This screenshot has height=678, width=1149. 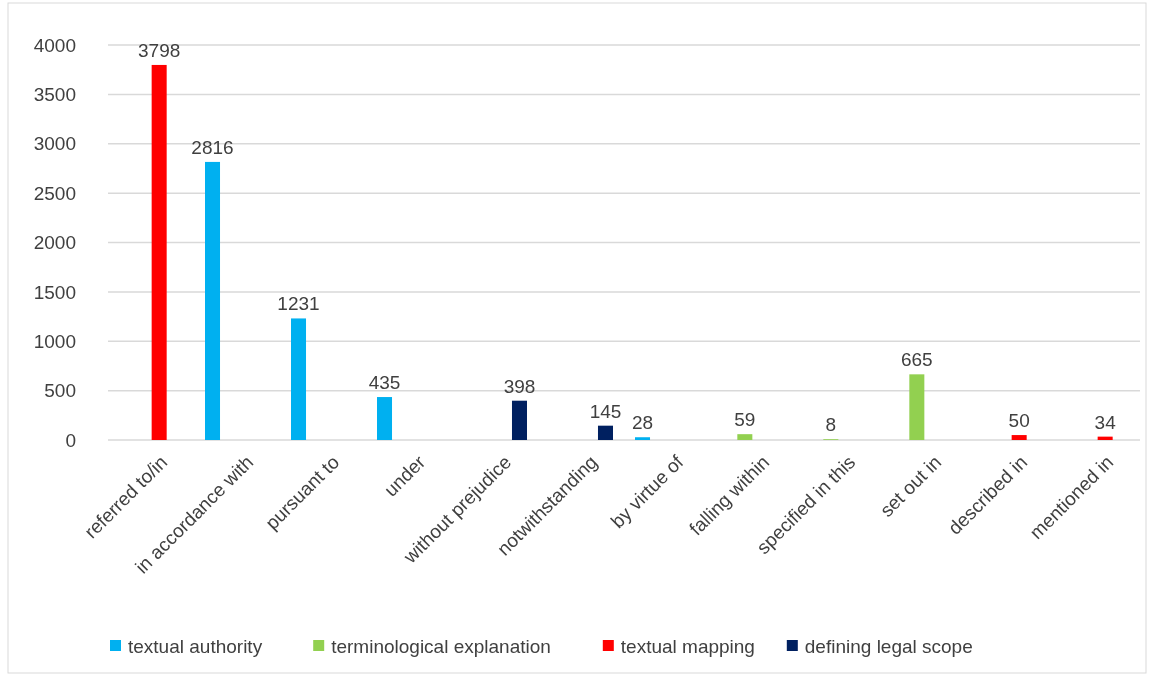 What do you see at coordinates (54, 243) in the screenshot?
I see `y-tick-label: 2000` at bounding box center [54, 243].